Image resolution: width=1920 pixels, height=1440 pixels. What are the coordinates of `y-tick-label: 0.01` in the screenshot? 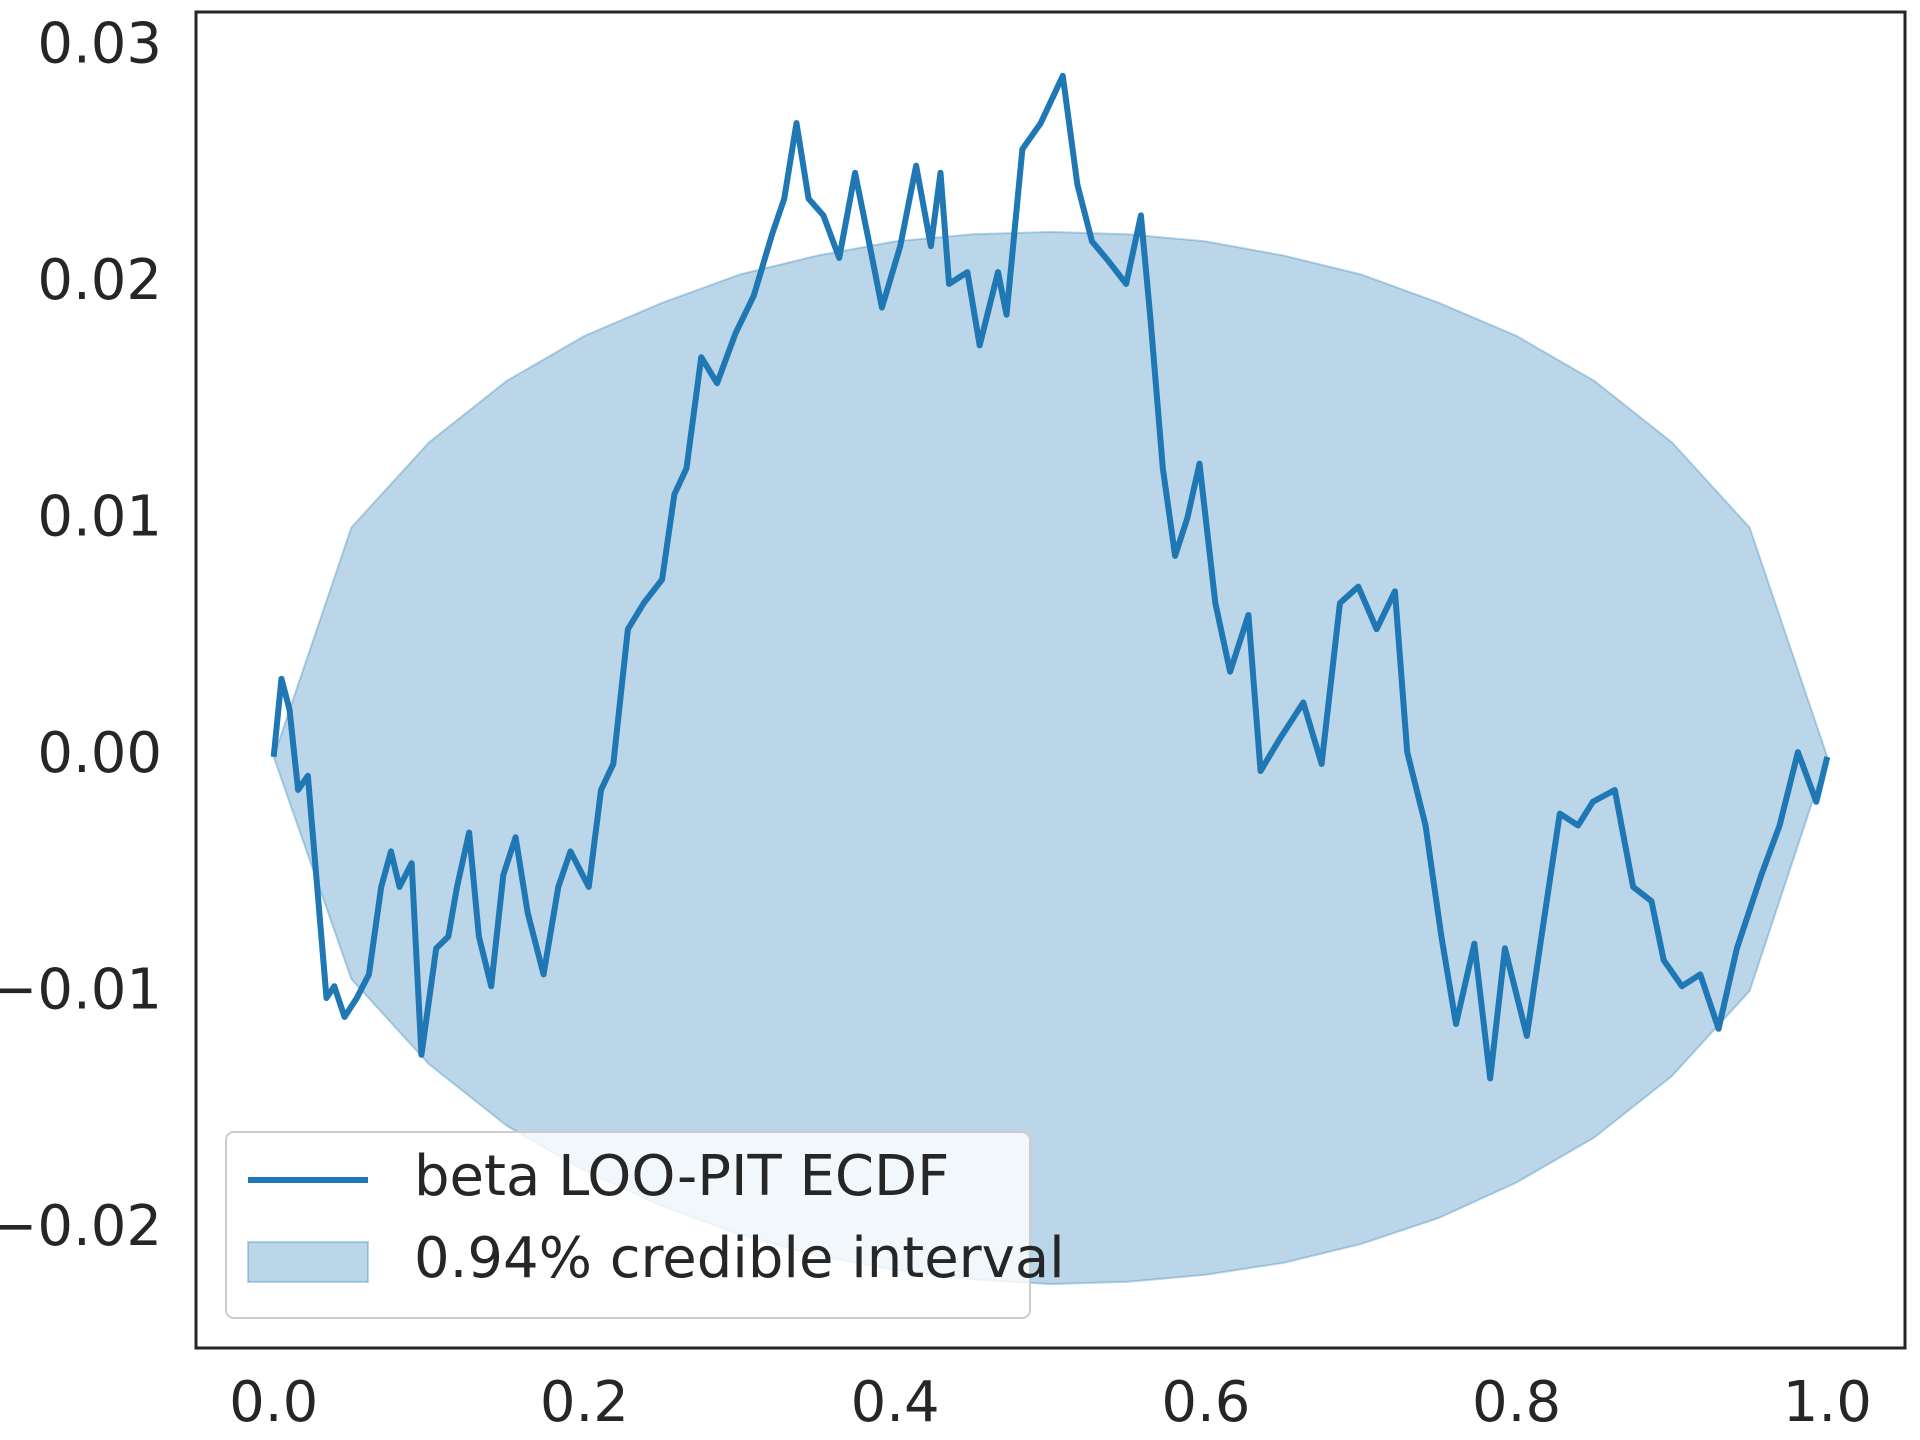 It's located at (99, 517).